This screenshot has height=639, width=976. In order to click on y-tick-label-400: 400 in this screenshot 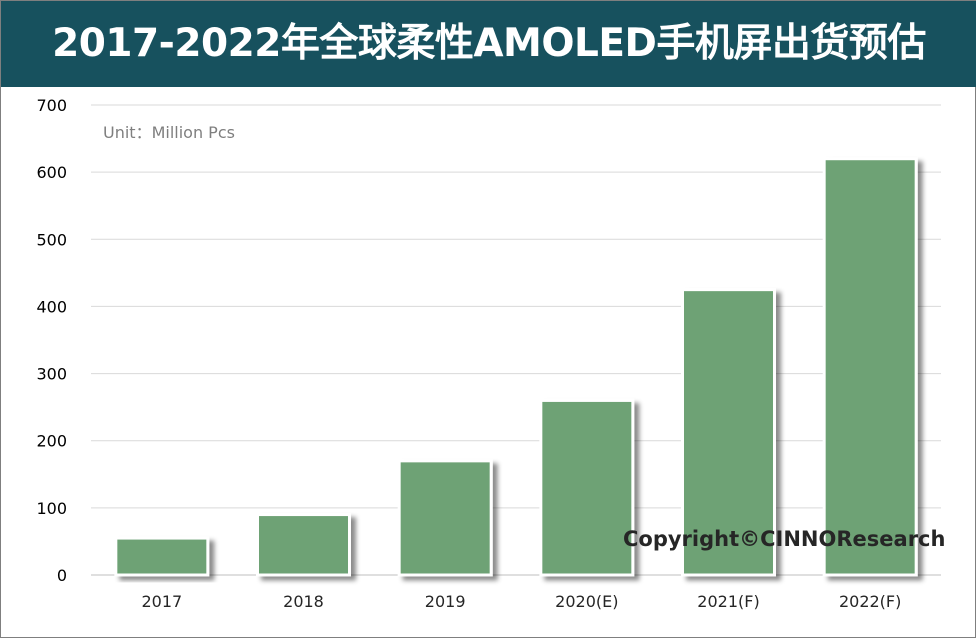, I will do `click(51, 306)`.